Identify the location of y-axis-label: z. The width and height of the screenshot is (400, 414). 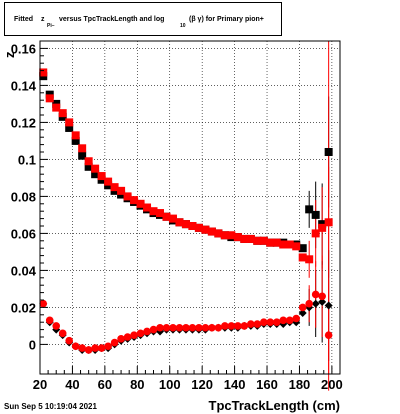
(9, 54).